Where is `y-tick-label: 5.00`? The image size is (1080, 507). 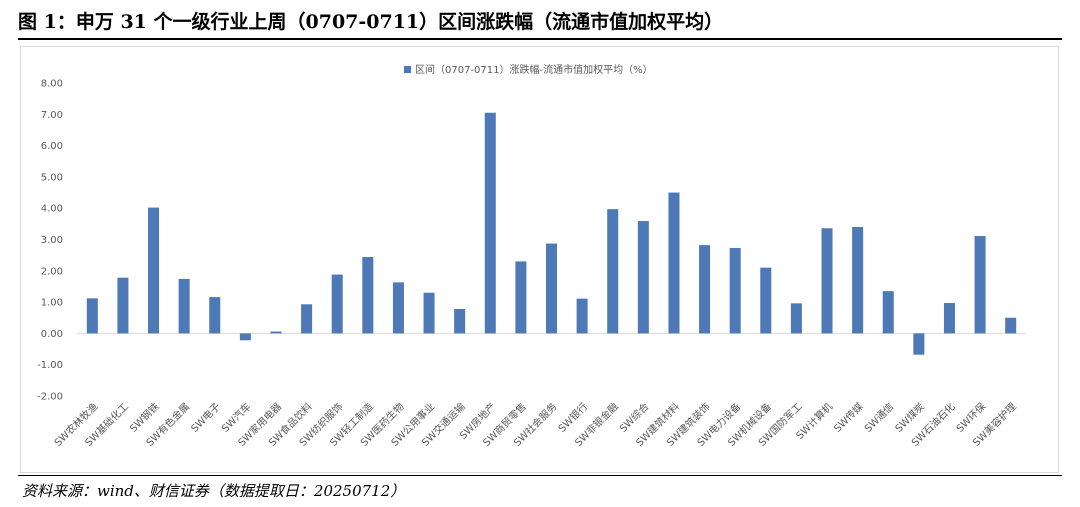
y-tick-label: 5.00 is located at coordinates (52, 177).